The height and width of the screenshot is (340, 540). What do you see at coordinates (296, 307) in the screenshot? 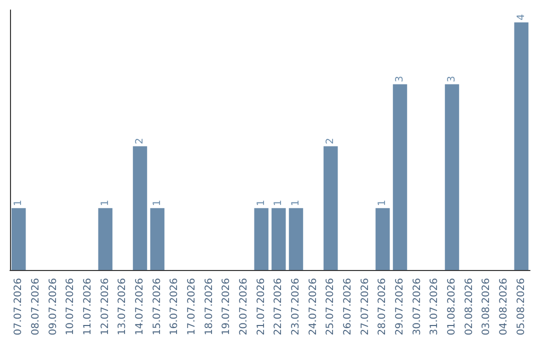
I see `x-tick-label: 23.07.2026` at bounding box center [296, 307].